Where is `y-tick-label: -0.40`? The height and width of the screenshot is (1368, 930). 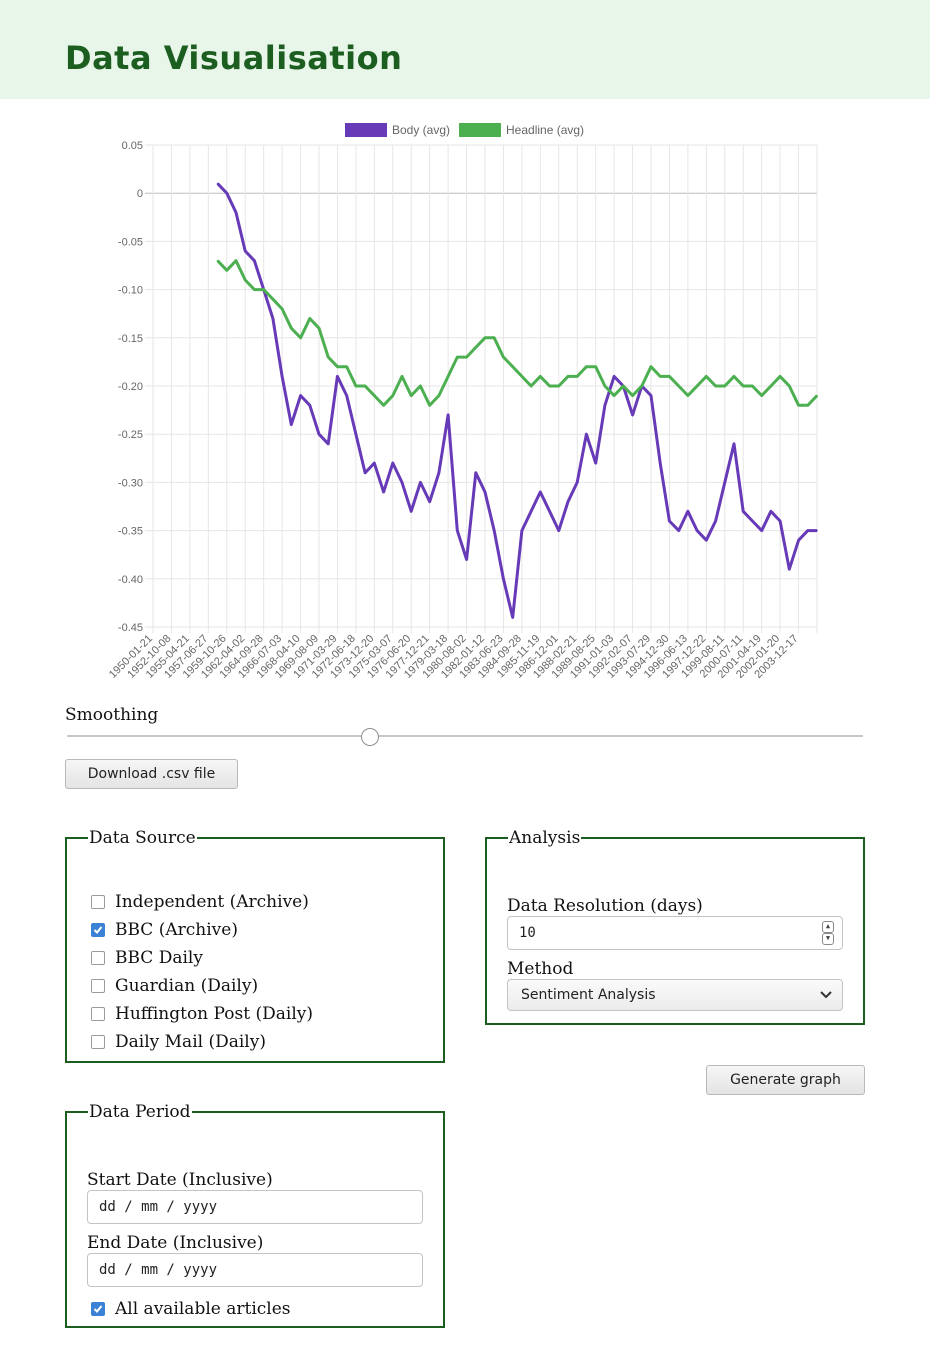
y-tick-label: -0.40 is located at coordinates (130, 580).